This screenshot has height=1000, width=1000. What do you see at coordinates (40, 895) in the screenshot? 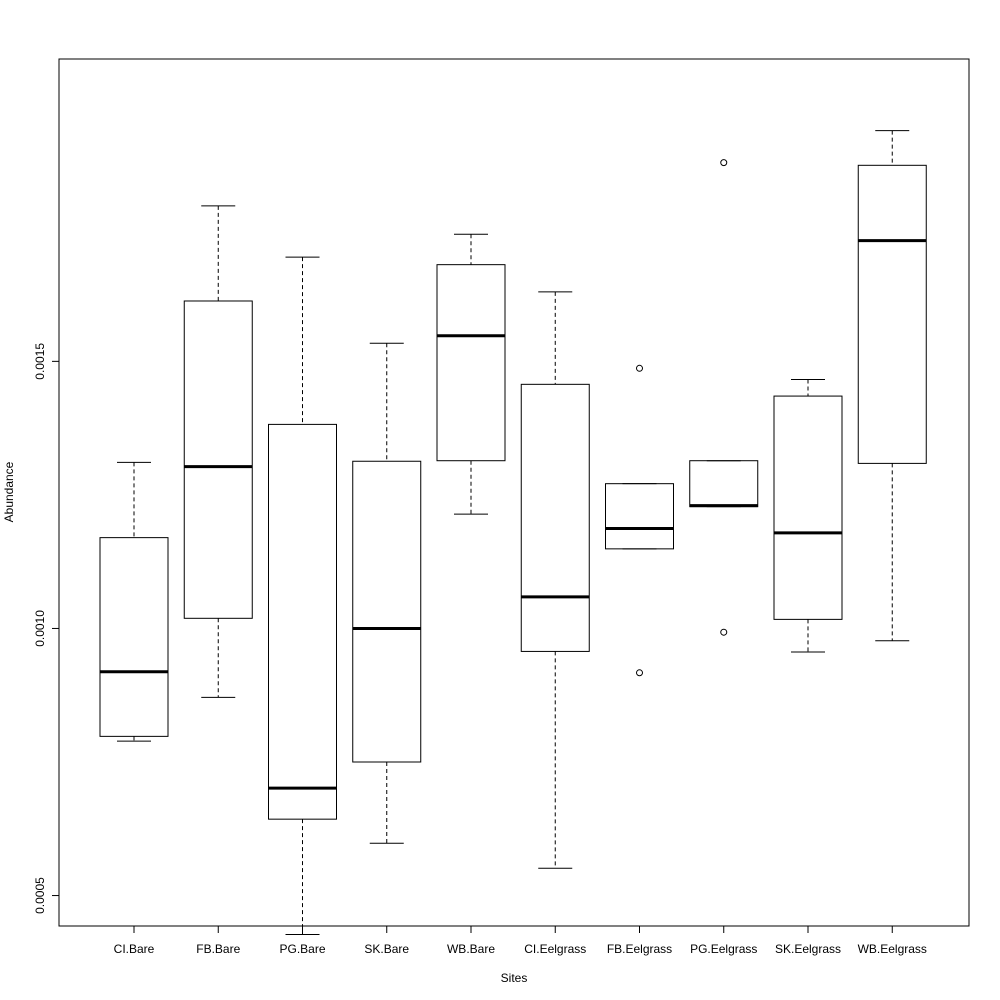
I see `y-tick-label: 0.0005` at bounding box center [40, 895].